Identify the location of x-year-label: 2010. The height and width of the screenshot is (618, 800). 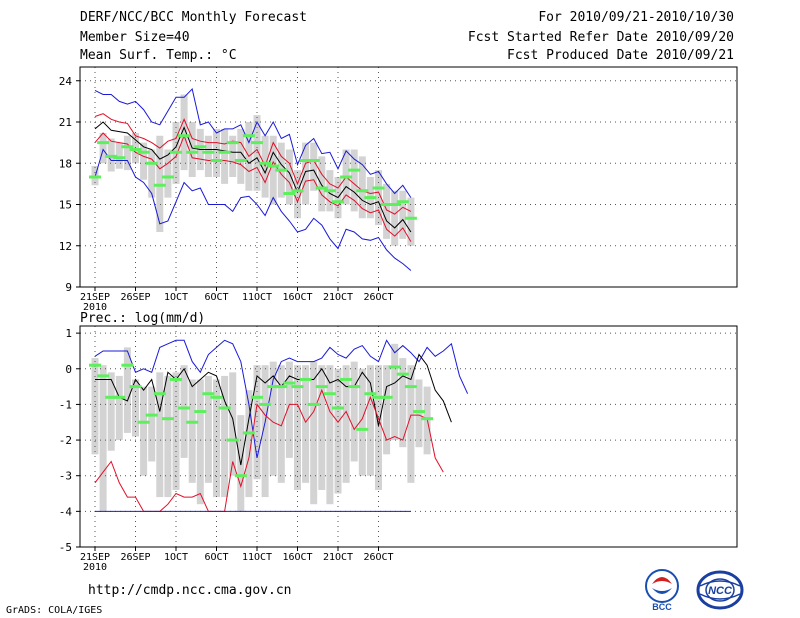
(95, 307).